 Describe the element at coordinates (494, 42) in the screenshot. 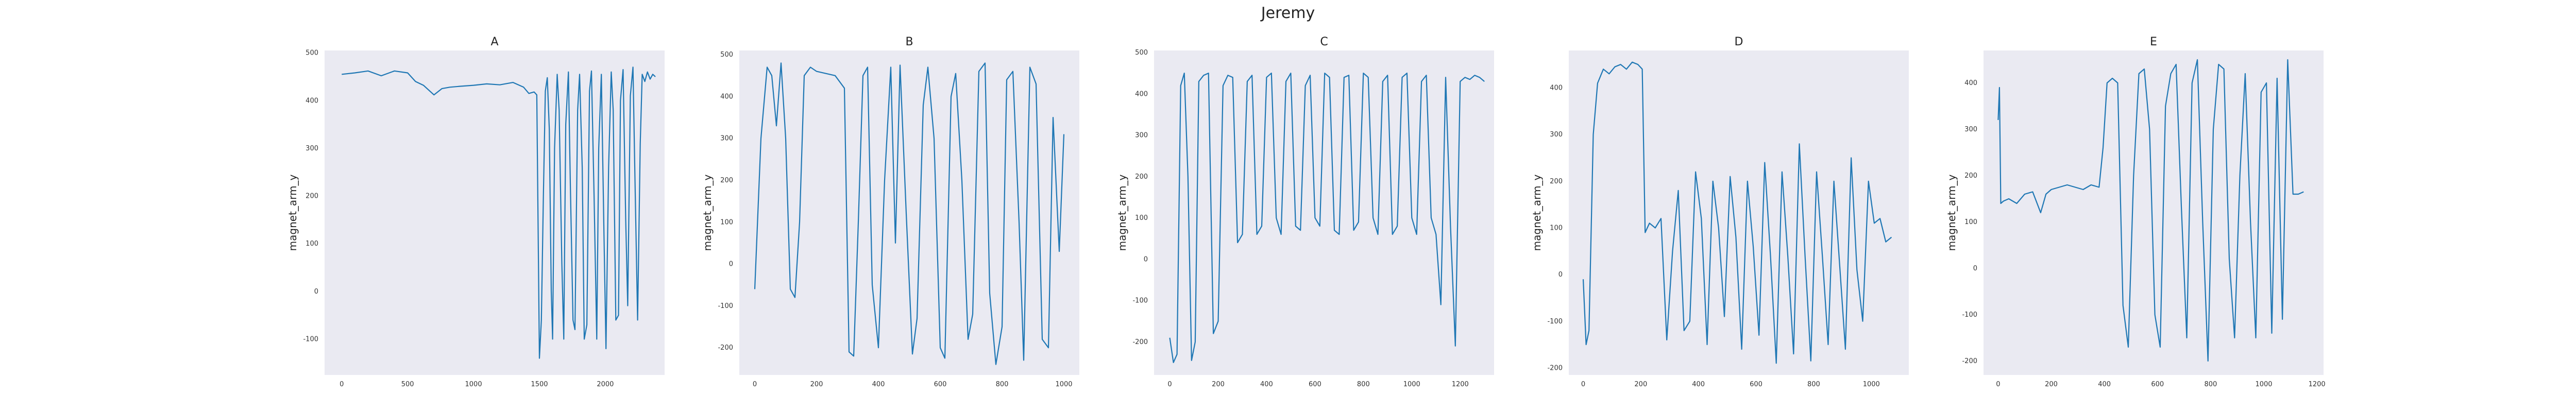

I see `chart-title: A` at that location.